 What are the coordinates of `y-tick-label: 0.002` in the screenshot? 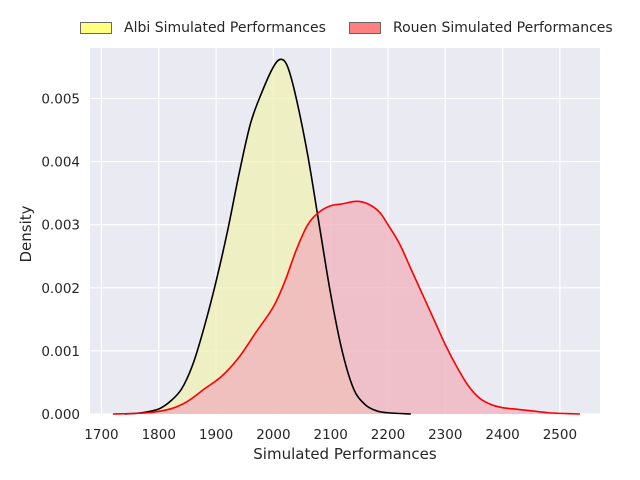 It's located at (60, 289).